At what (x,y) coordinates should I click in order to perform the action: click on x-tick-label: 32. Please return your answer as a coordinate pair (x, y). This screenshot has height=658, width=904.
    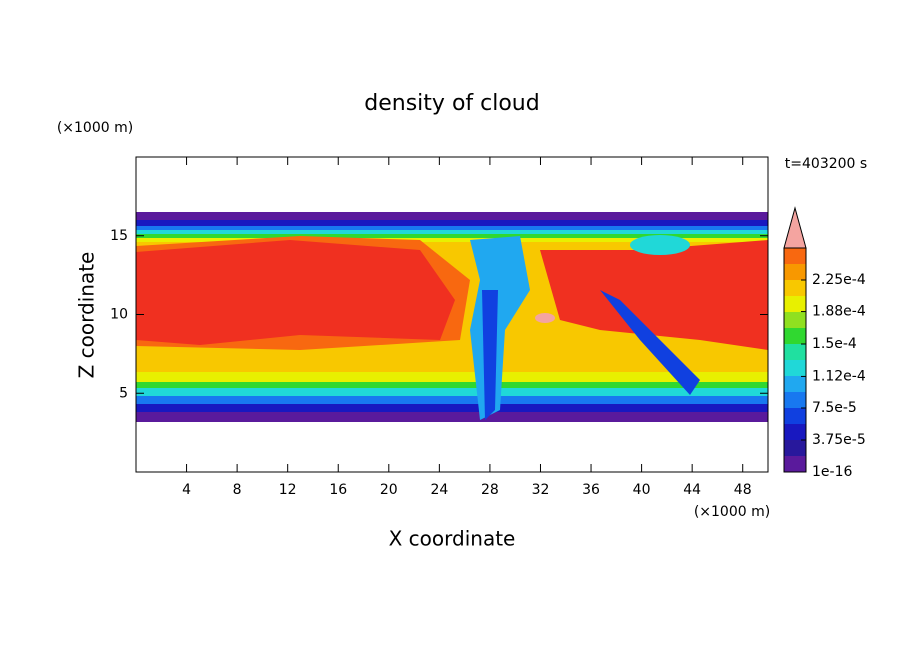
    Looking at the image, I should click on (541, 490).